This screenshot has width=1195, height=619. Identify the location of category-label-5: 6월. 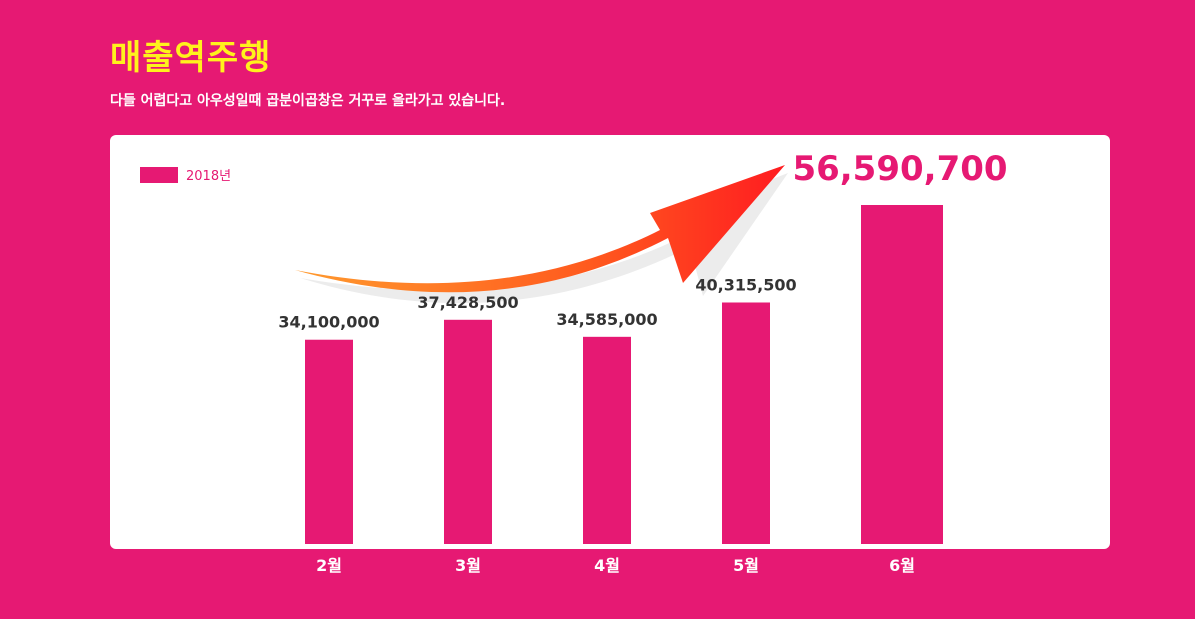
(902, 565).